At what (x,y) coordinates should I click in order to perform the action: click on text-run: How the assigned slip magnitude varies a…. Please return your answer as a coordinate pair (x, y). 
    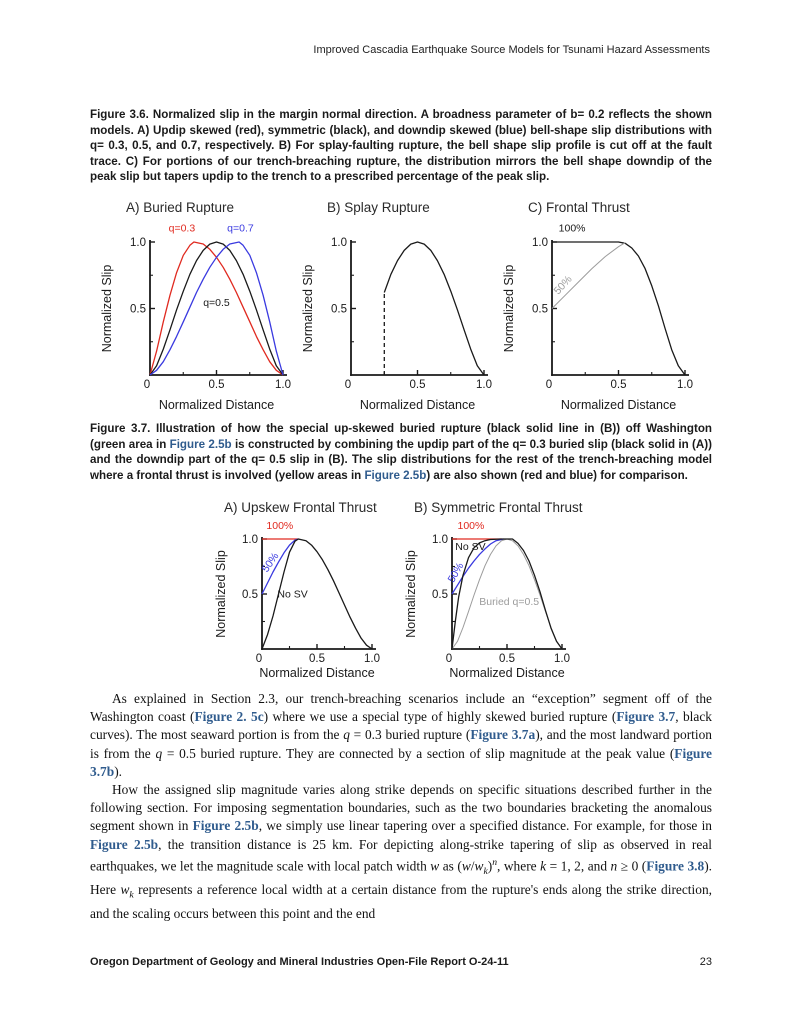
    Looking at the image, I should click on (401, 808).